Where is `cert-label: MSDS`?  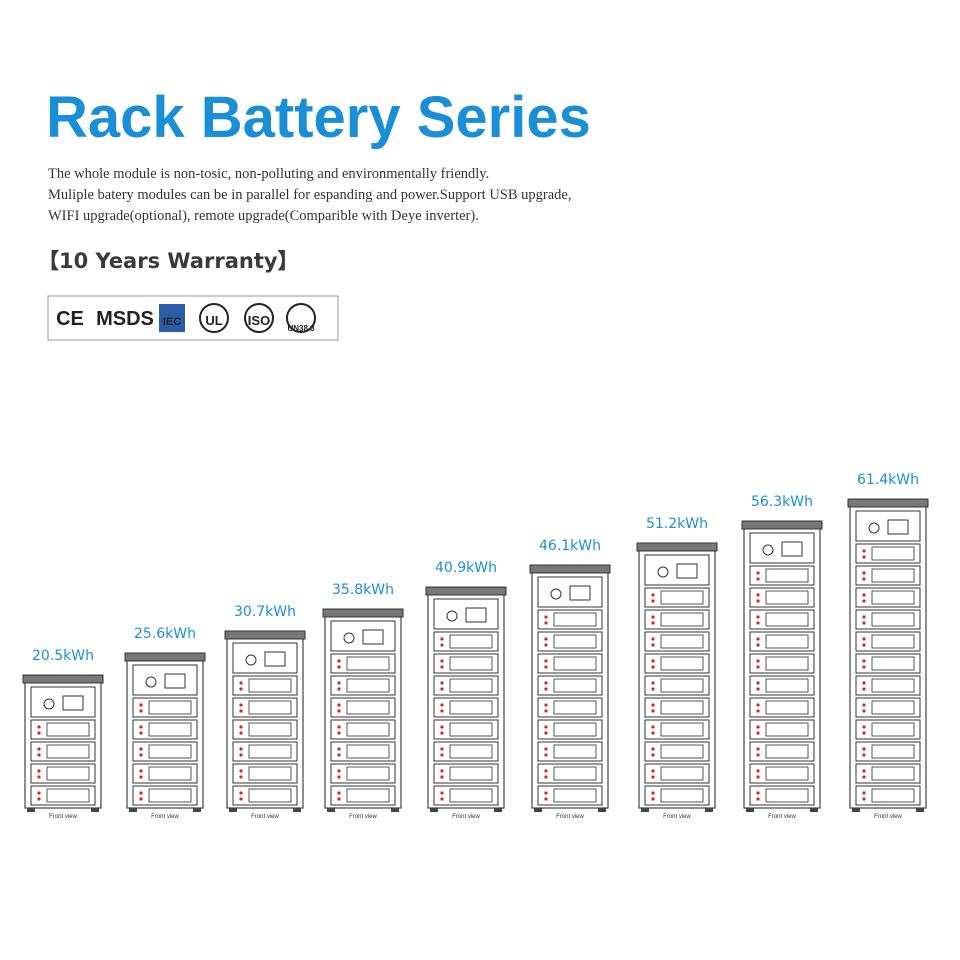 cert-label: MSDS is located at coordinates (125, 319).